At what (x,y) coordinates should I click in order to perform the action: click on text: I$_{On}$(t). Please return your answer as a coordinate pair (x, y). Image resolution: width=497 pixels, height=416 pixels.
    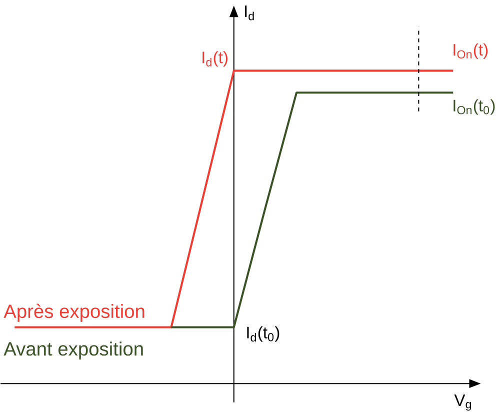
    Looking at the image, I should click on (471, 51).